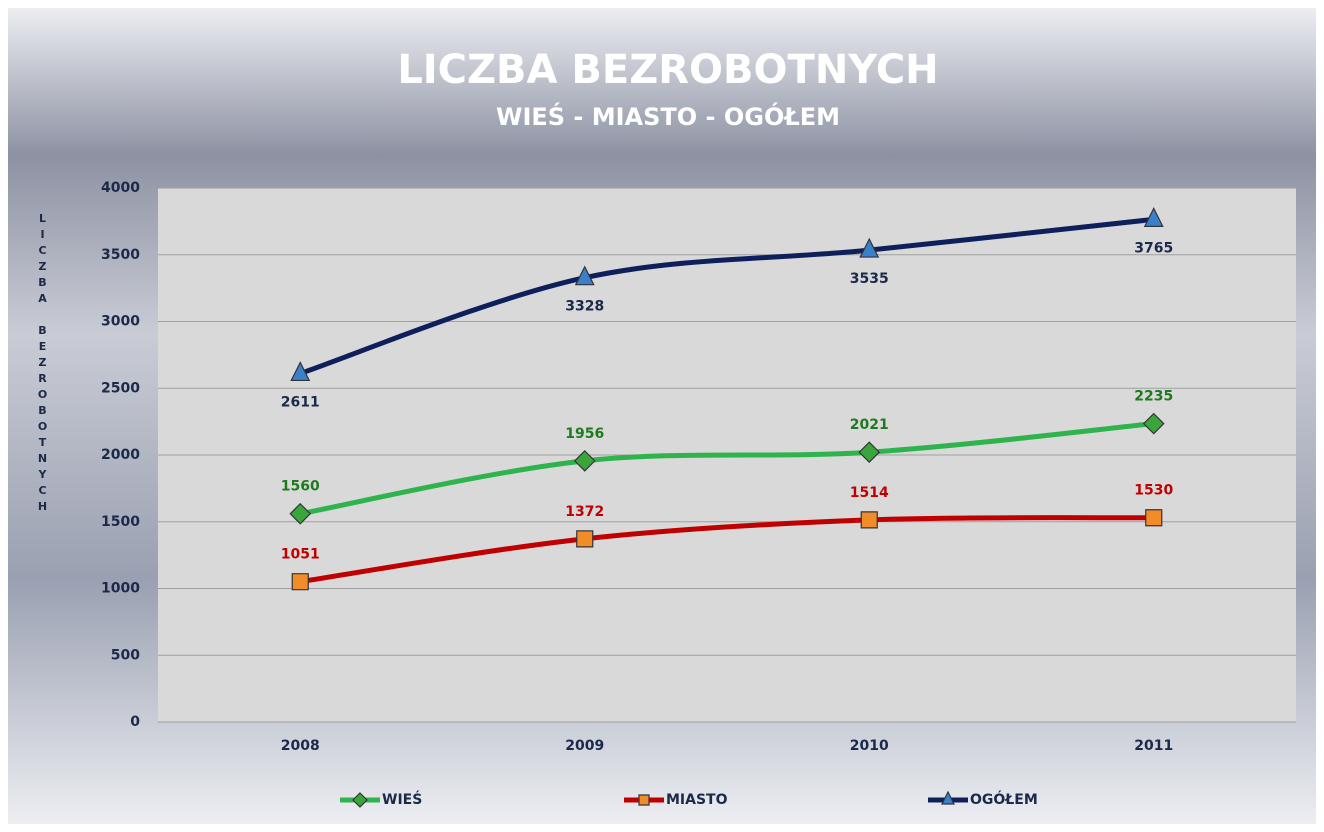  Describe the element at coordinates (300, 487) in the screenshot. I see `data-label: 1560` at that location.